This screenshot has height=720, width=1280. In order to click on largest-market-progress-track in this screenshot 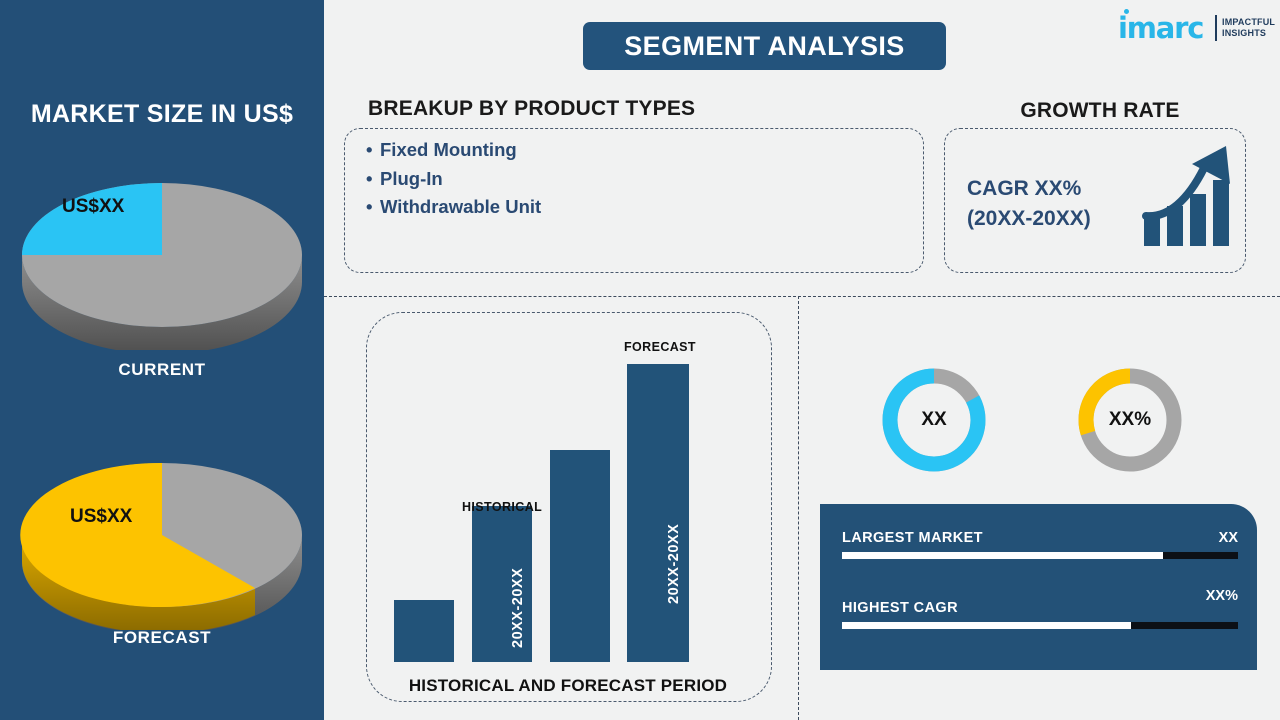, I will do `click(1040, 555)`.